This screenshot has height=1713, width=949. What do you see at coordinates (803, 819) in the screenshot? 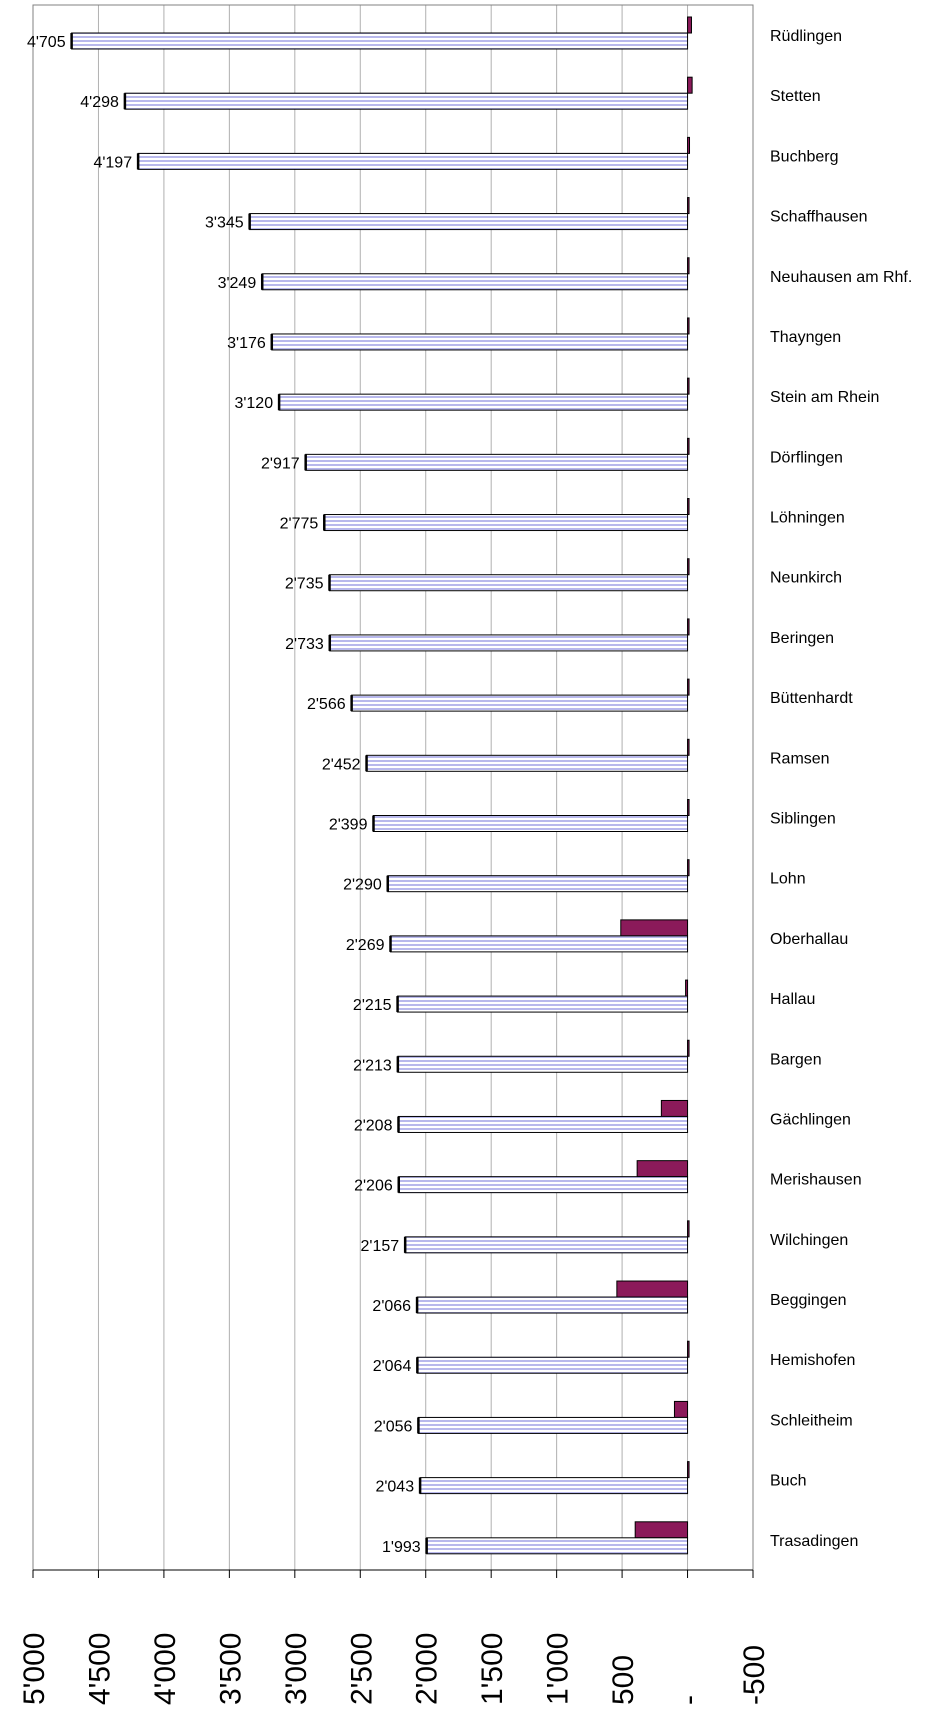
I see `category-label: Siblingen` at bounding box center [803, 819].